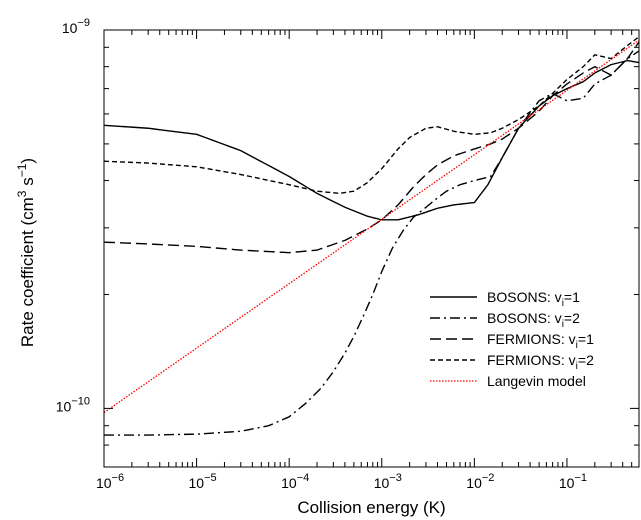 The width and height of the screenshot is (641, 520). What do you see at coordinates (540, 341) in the screenshot?
I see `legend-label-3: FERMIONS: vi=1` at bounding box center [540, 341].